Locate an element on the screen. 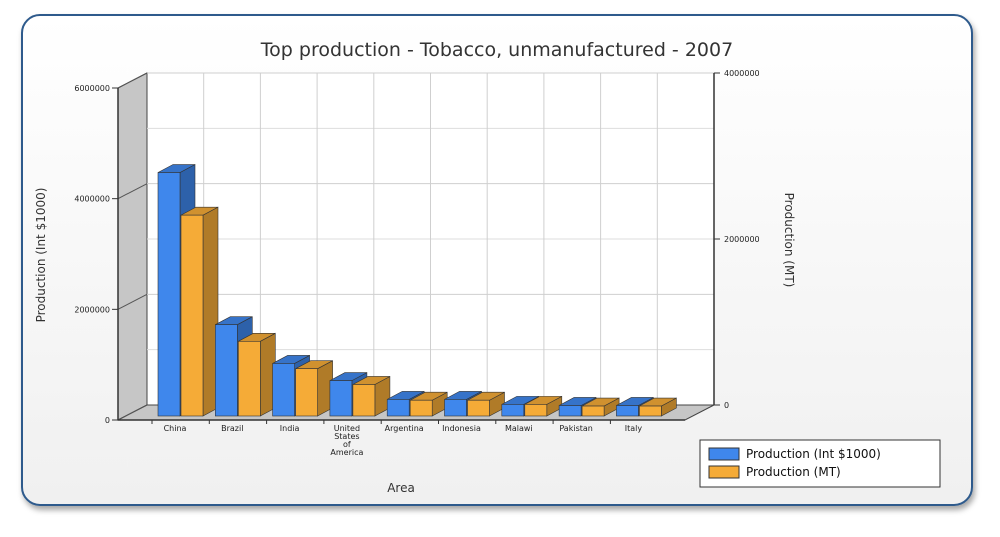 This screenshot has height=537, width=1000. x-tick-label: Indonesia is located at coordinates (461, 428).